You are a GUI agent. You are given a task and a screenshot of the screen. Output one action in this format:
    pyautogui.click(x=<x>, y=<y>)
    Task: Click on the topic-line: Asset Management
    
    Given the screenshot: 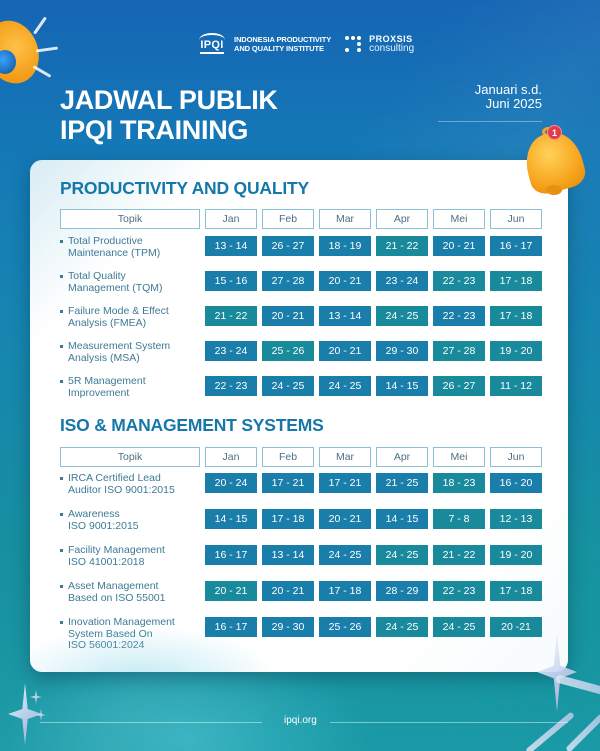 What is the action you would take?
    pyautogui.click(x=113, y=586)
    